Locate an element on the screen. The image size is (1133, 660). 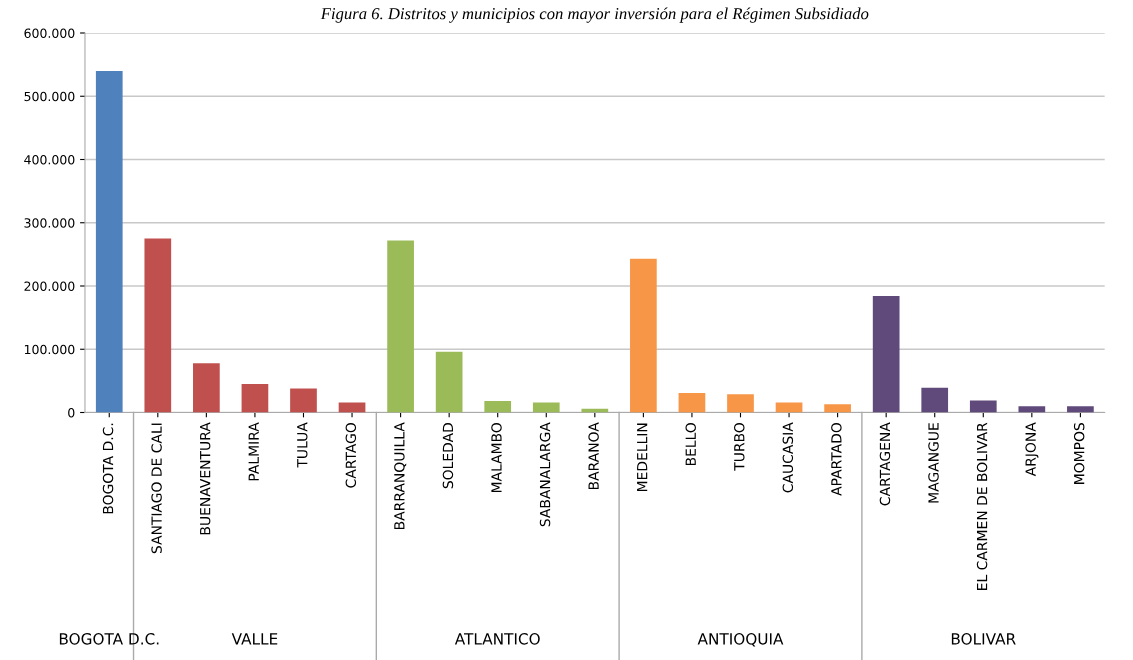
y-tick-label: 300.000 is located at coordinates (49, 223).